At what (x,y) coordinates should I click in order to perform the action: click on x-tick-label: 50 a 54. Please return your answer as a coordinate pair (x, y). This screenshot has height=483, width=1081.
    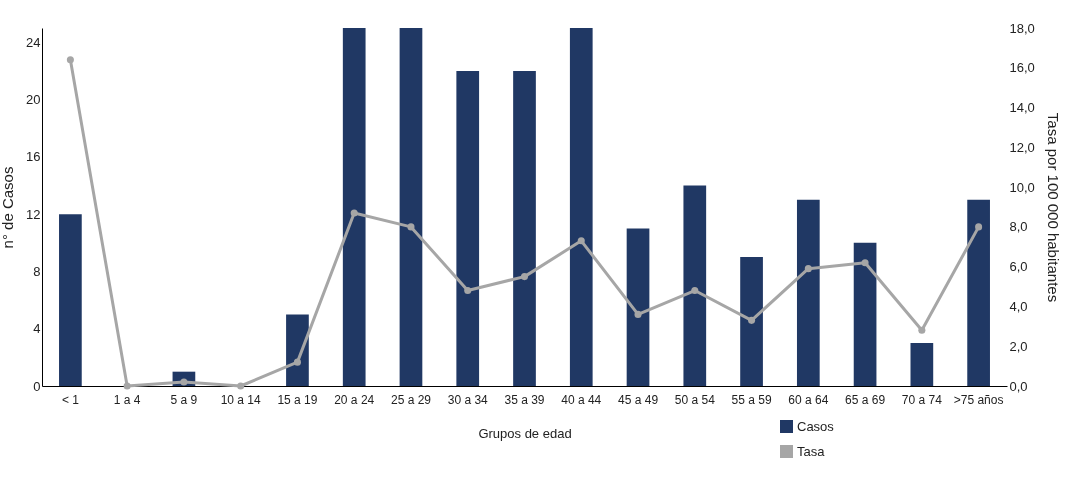
    Looking at the image, I should click on (695, 399).